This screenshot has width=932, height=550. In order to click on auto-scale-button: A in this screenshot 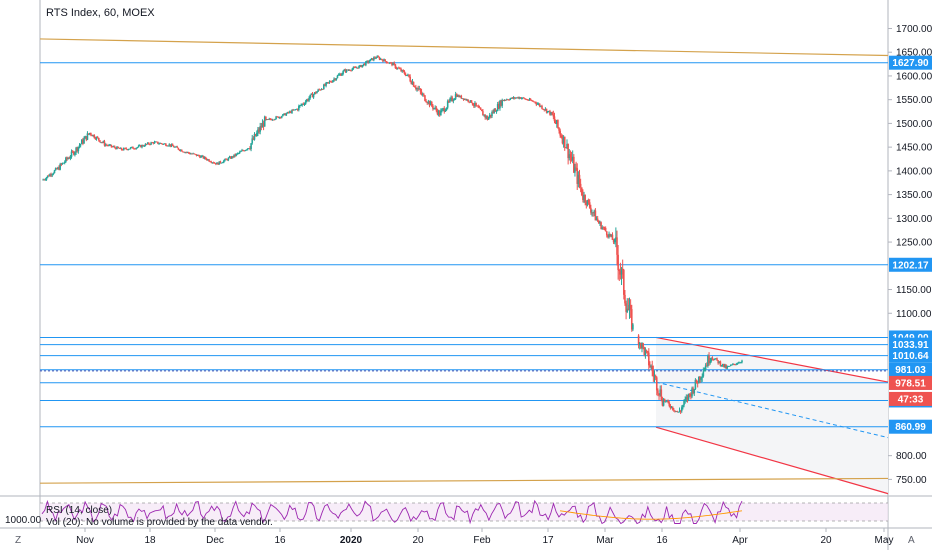, I will do `click(911, 540)`.